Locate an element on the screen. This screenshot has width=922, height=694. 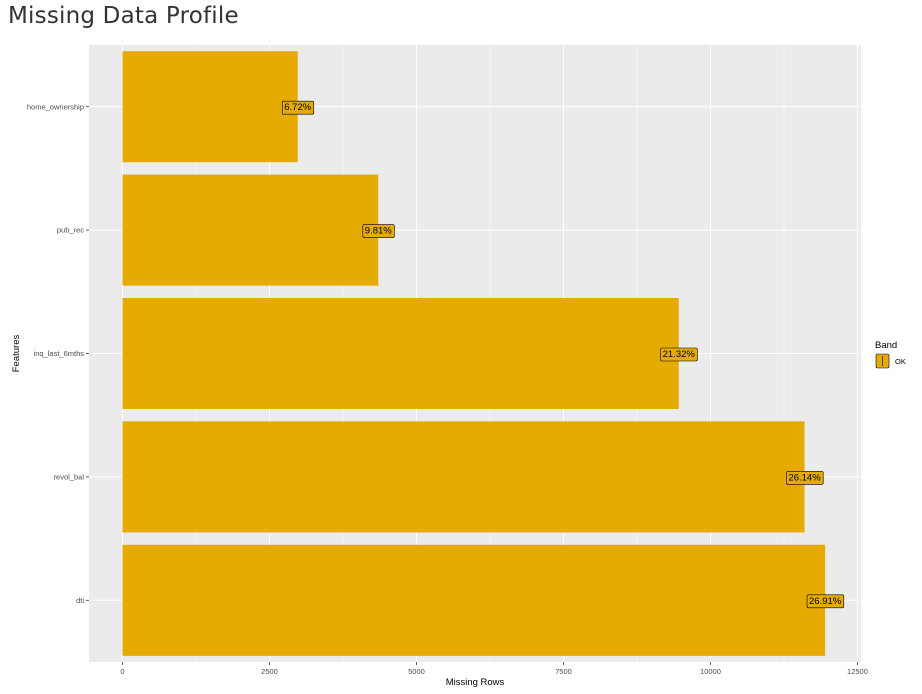
data-label-dti: 26.91% is located at coordinates (825, 601).